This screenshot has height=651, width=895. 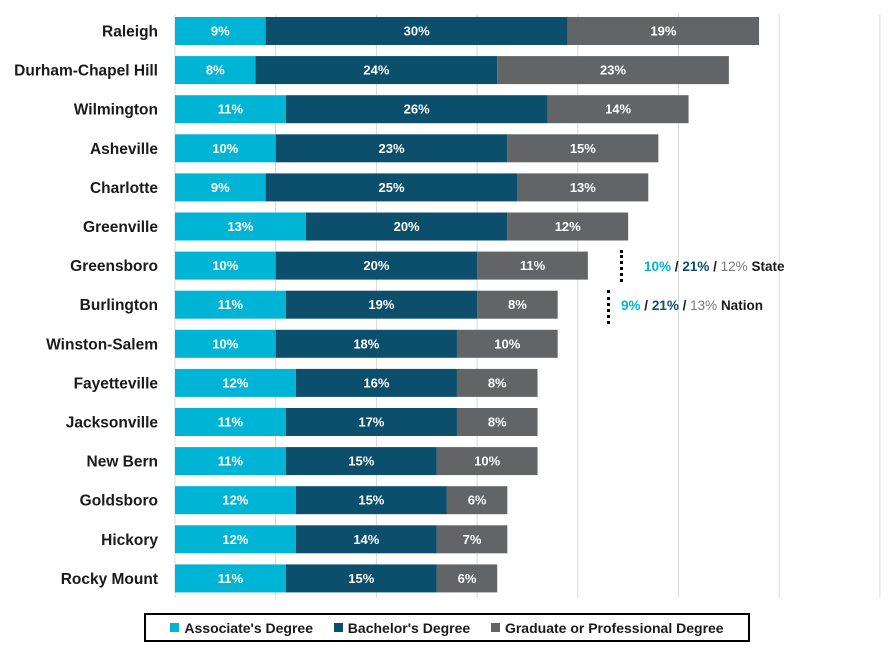 I want to click on legend-swatch-graduate, so click(x=495, y=627).